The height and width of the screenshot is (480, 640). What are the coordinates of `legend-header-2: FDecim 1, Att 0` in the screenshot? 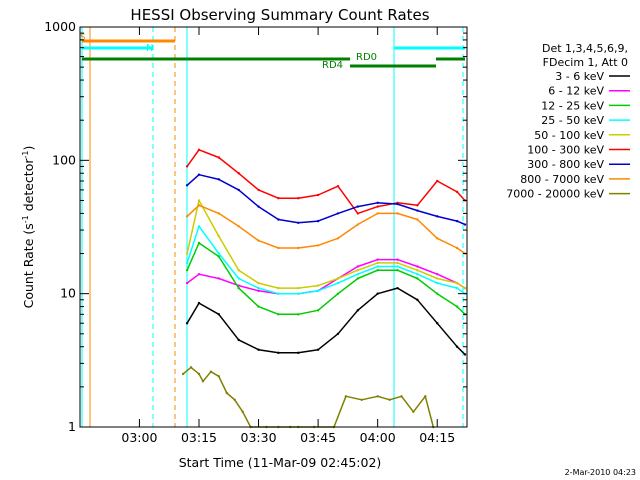 It's located at (585, 62).